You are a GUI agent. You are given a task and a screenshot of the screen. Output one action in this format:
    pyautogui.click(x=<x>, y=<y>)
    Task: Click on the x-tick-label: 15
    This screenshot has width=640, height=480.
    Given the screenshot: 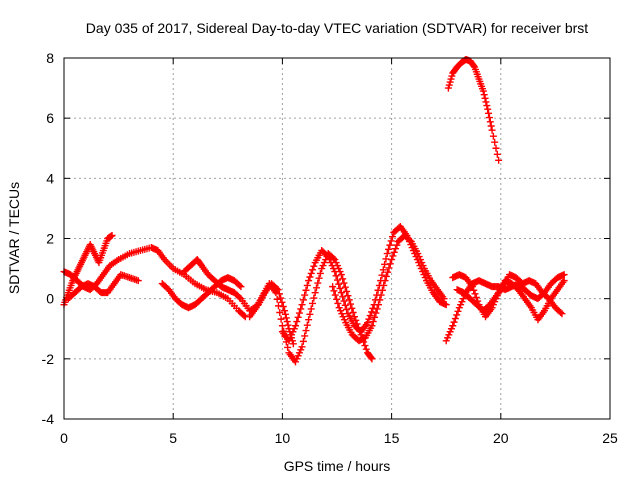 What is the action you would take?
    pyautogui.click(x=392, y=438)
    